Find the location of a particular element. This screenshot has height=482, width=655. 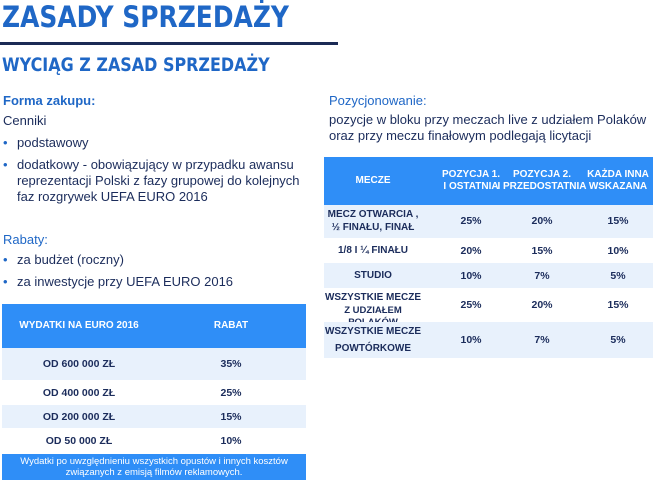

discount-footnote-band is located at coordinates (154, 467).